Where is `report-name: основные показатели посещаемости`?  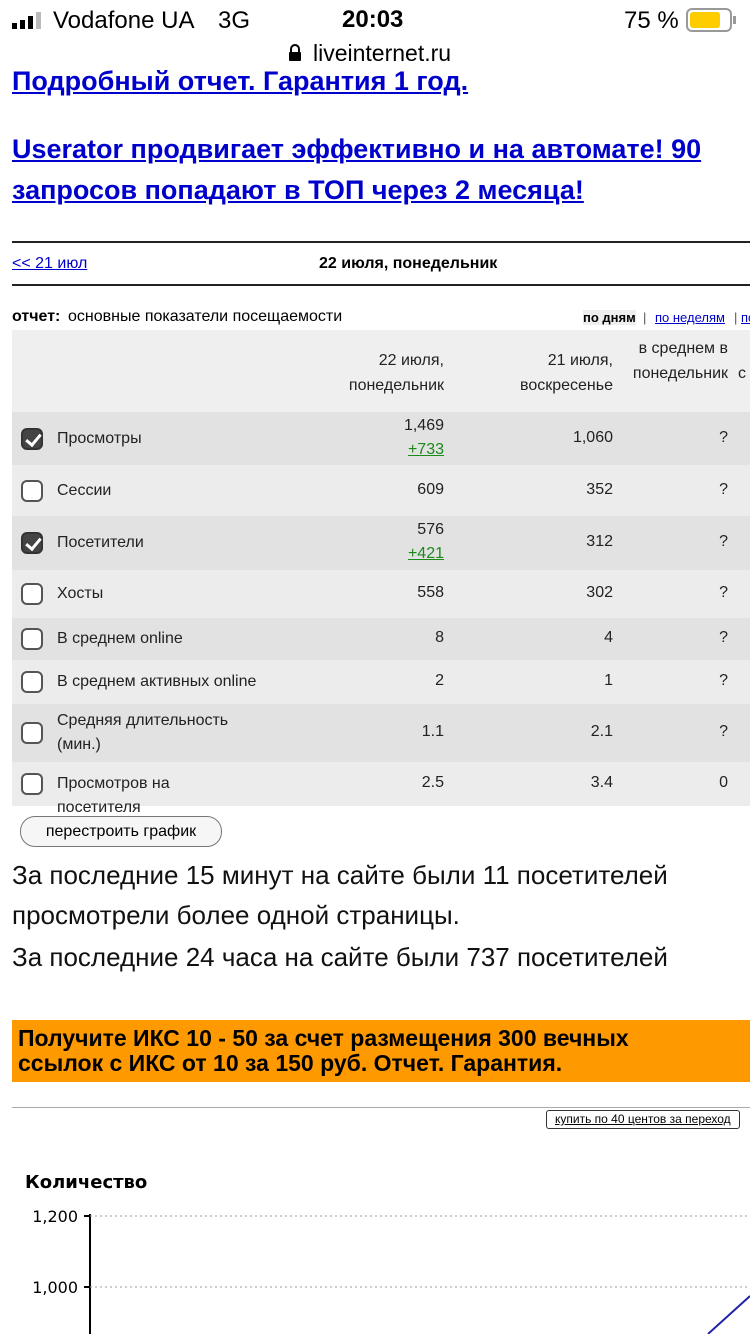 report-name: основные показатели посещаемости is located at coordinates (205, 316).